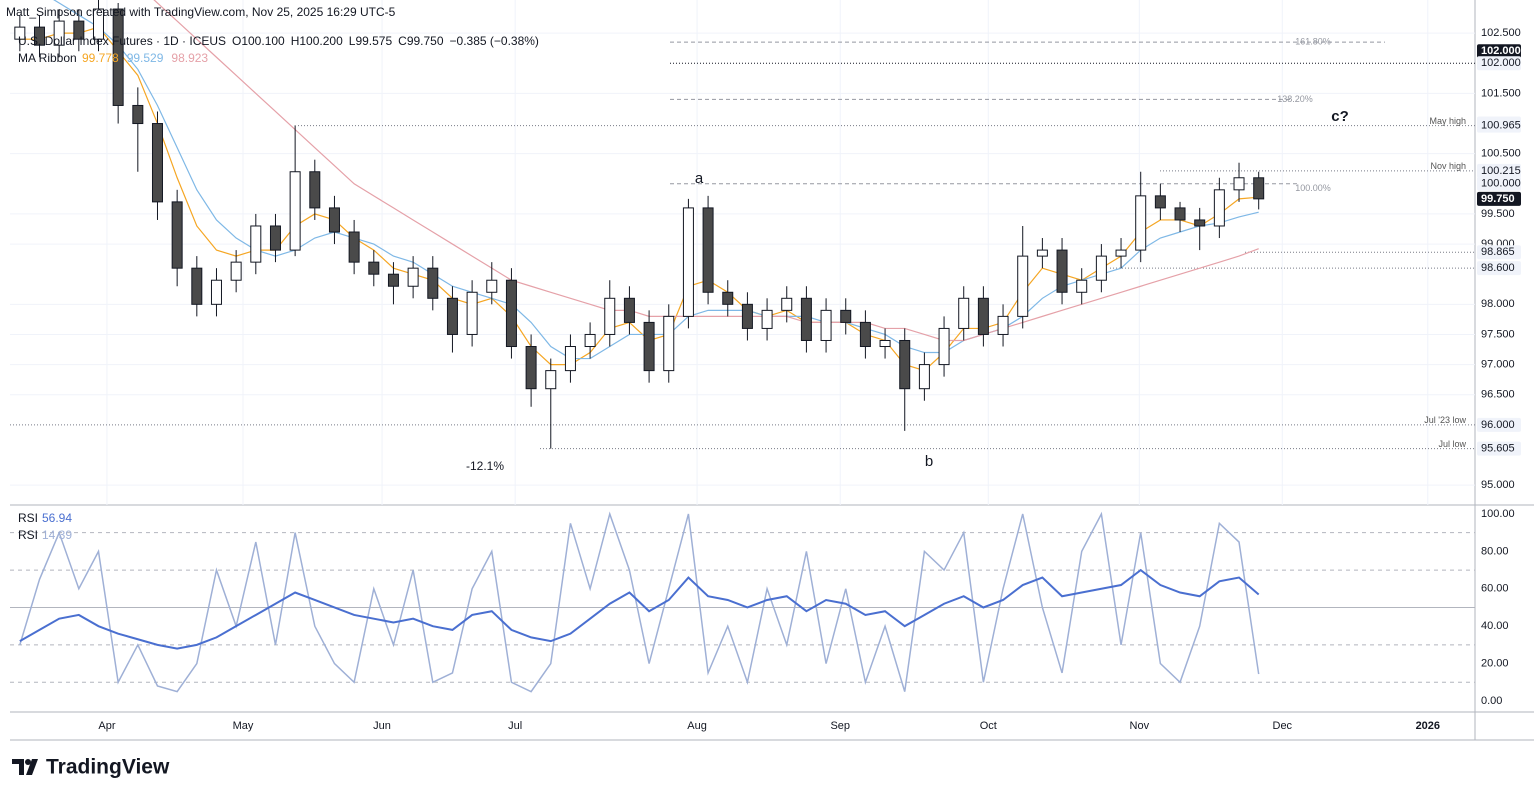 Image resolution: width=1534 pixels, height=802 pixels. I want to click on y-tick-label: 97.500, so click(1498, 334).